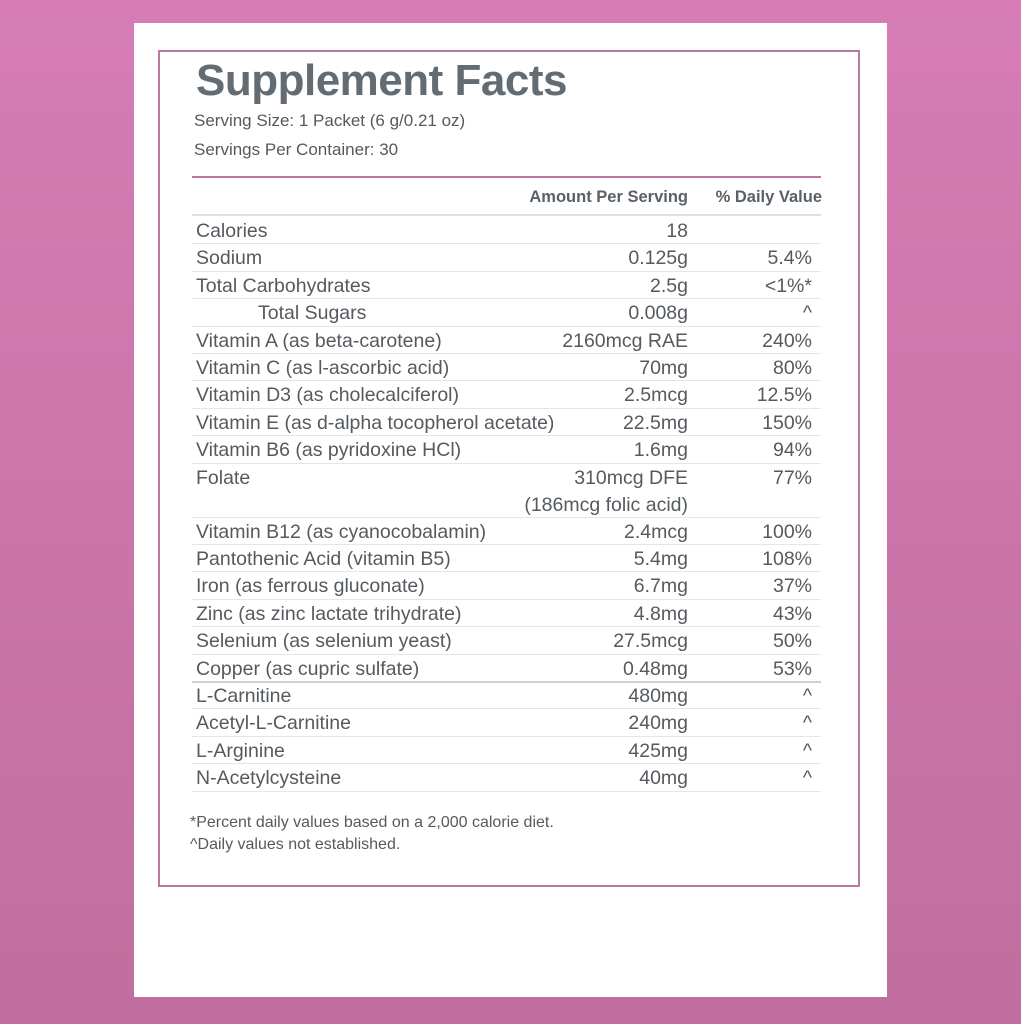  What do you see at coordinates (625, 340) in the screenshot?
I see `amount-per-serving: 2160mcg RAE` at bounding box center [625, 340].